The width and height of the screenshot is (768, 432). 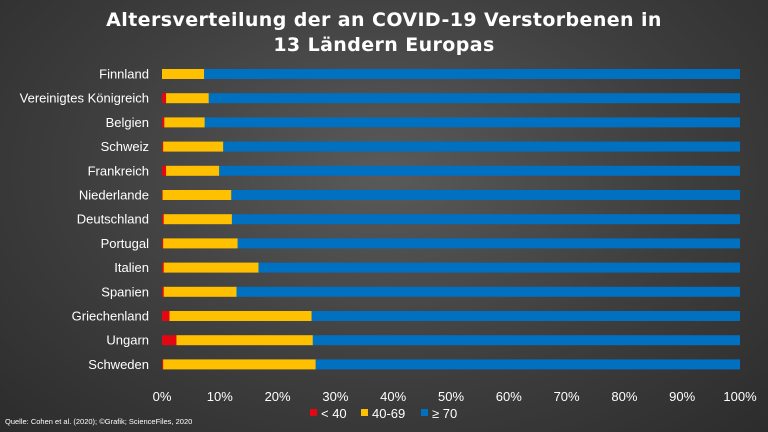 I want to click on category-label: Spanien, so click(x=125, y=291).